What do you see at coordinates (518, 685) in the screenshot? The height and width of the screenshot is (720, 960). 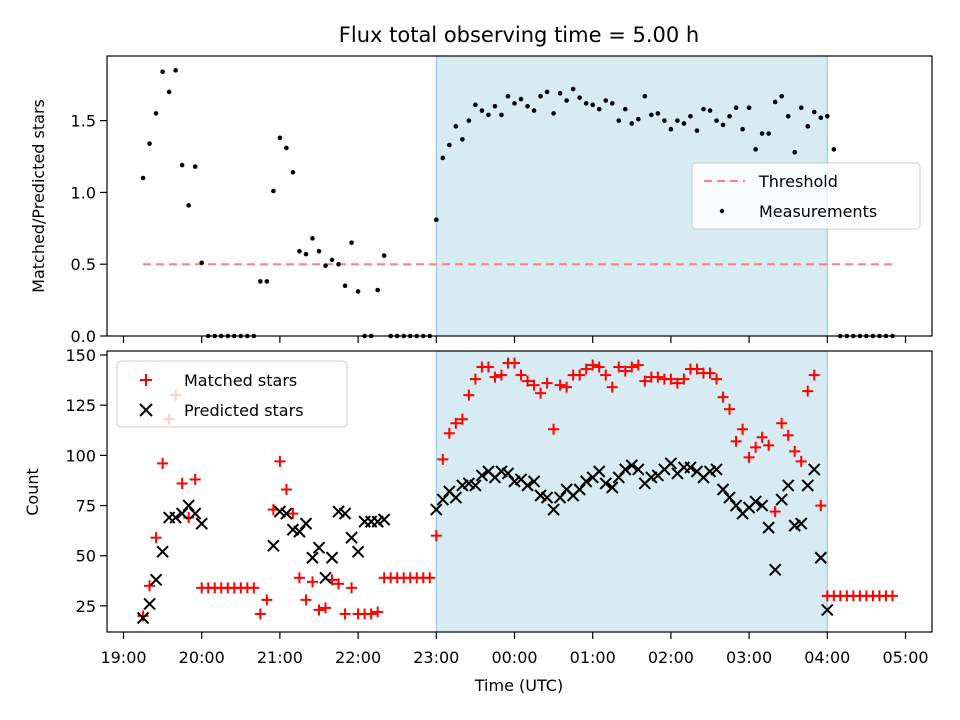 I see `x-axis-label: Time (UTC)` at bounding box center [518, 685].